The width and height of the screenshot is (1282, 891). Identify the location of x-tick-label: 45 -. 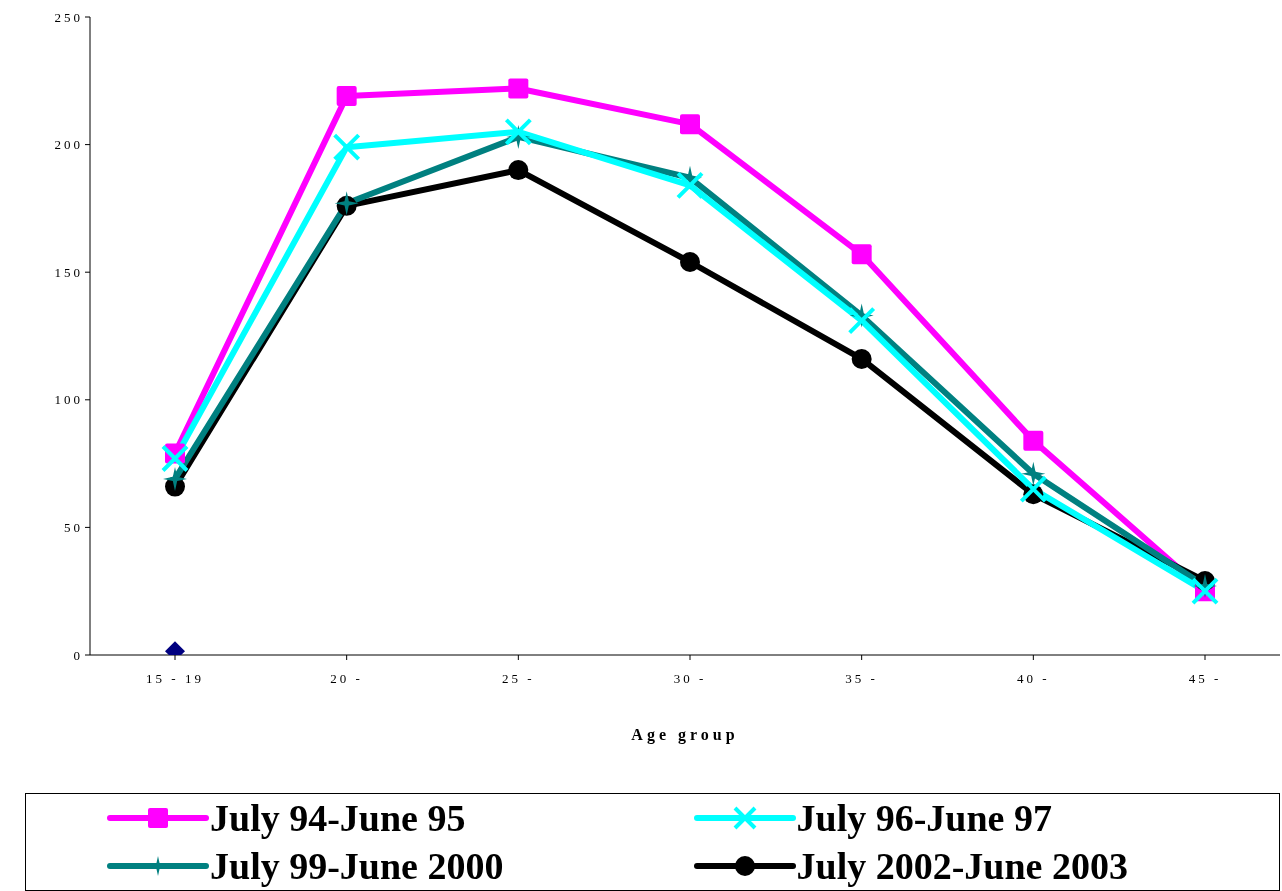
(1205, 679).